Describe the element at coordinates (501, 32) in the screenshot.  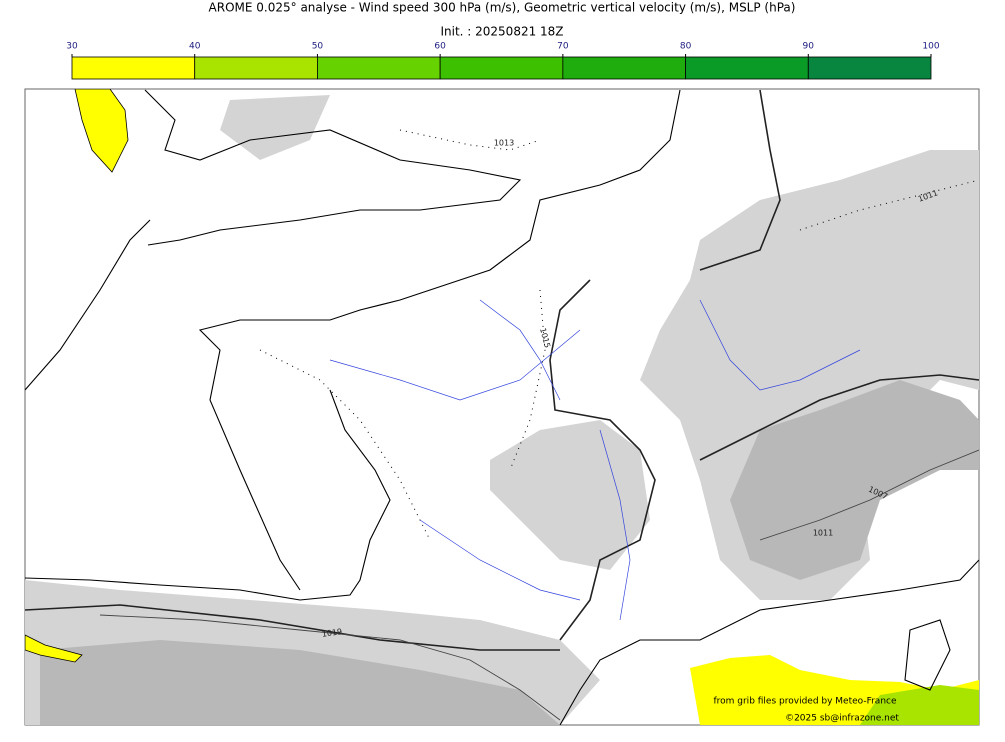
I see `subtitle: Init. : 20250821 18Z` at that location.